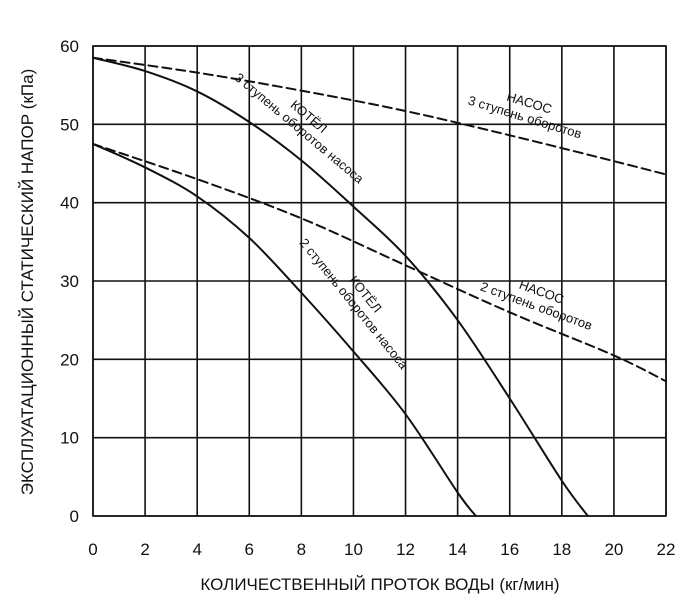 The width and height of the screenshot is (679, 601). I want to click on x-tick-label: 0, so click(92, 549).